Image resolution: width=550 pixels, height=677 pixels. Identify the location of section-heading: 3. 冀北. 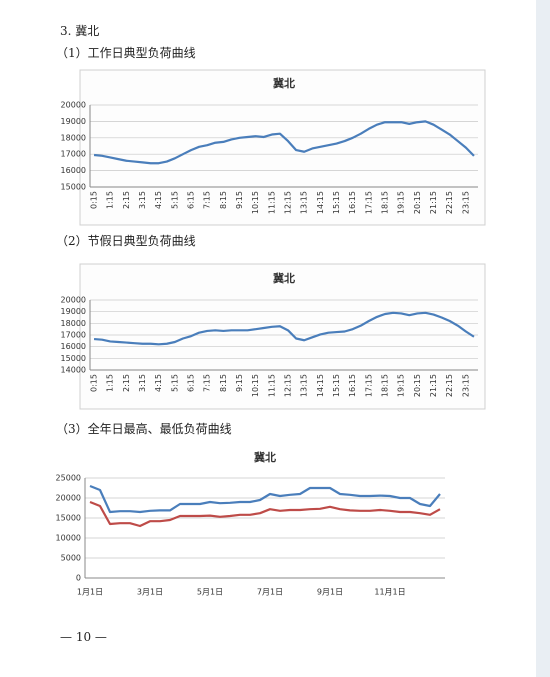
(80, 31).